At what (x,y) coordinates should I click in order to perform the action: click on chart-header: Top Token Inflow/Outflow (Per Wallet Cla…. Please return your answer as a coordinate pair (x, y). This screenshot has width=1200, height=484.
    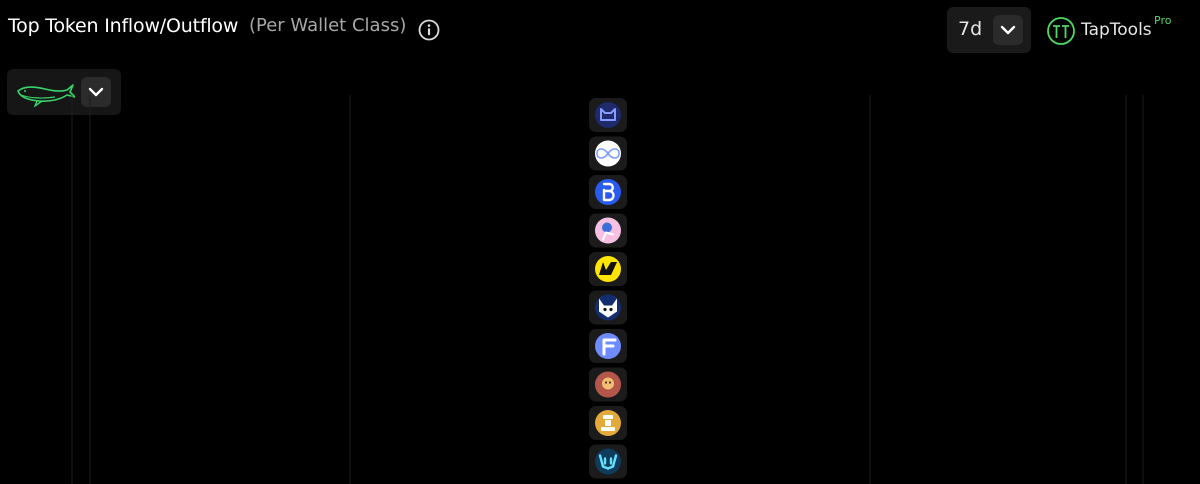
    Looking at the image, I should click on (600, 30).